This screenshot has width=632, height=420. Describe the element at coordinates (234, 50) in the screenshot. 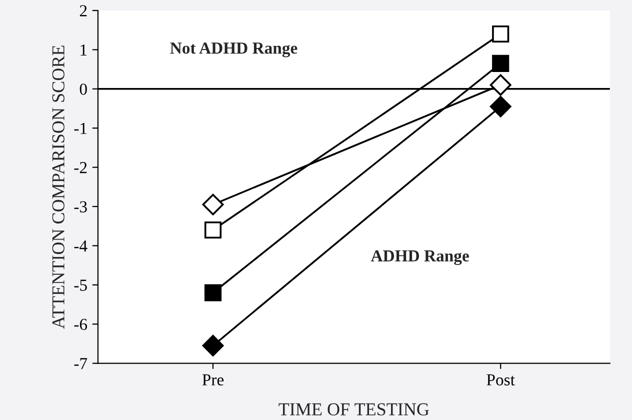

I see `annotation: Not ADHD Range` at that location.